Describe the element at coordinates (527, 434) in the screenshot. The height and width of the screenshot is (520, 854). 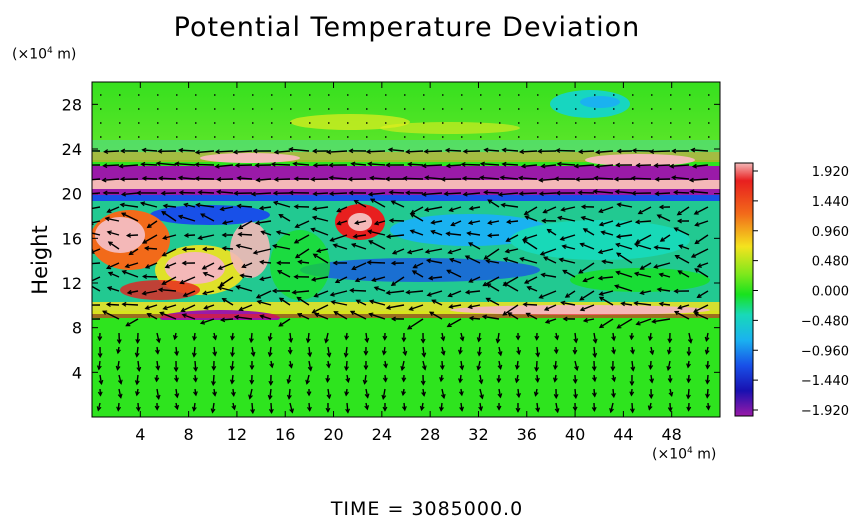
I see `x-tick-label: 36` at that location.